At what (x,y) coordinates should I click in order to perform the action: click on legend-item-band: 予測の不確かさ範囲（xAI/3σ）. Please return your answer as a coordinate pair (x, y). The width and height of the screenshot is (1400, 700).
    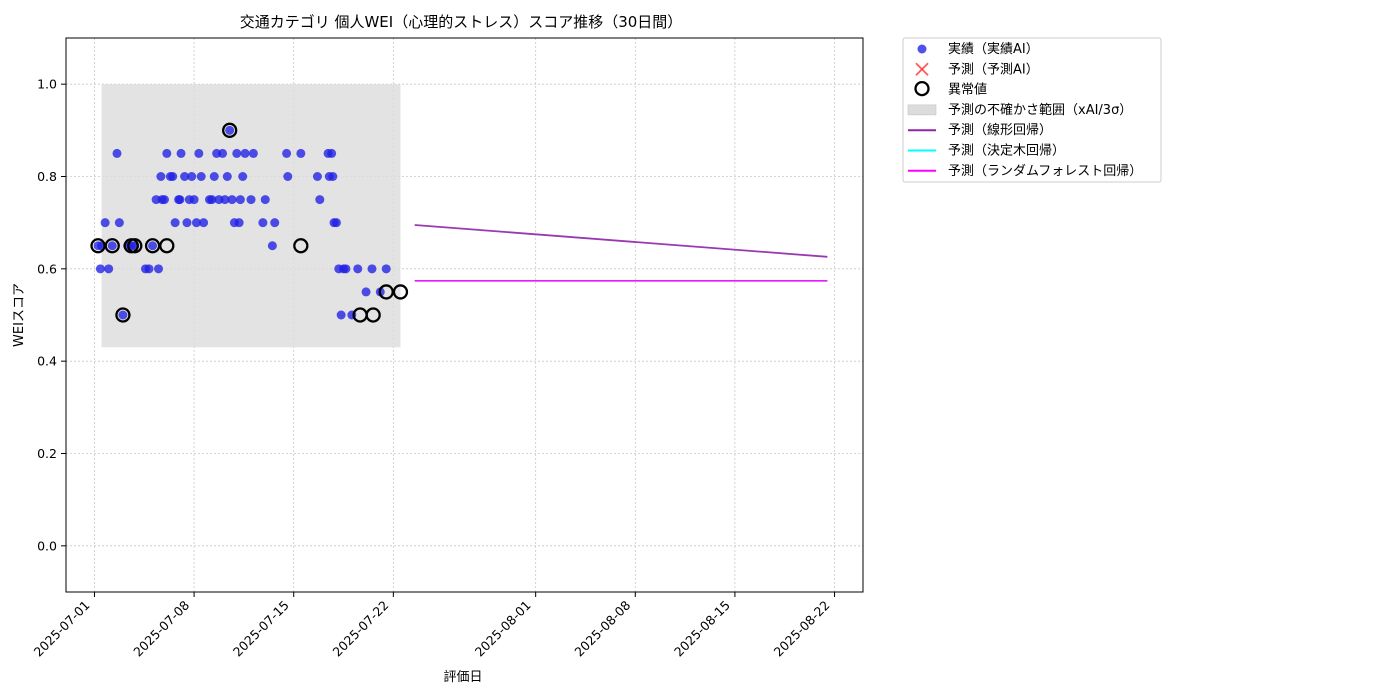
    Looking at the image, I should click on (1019, 110).